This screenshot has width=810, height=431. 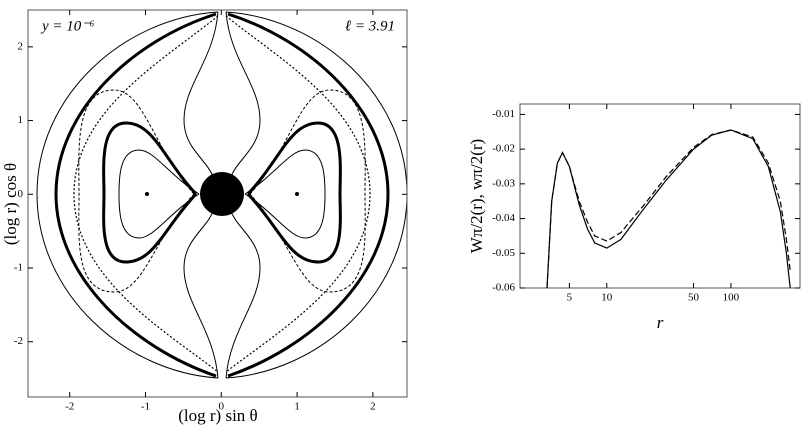 I want to click on x-tick-label: 5, so click(x=570, y=298).